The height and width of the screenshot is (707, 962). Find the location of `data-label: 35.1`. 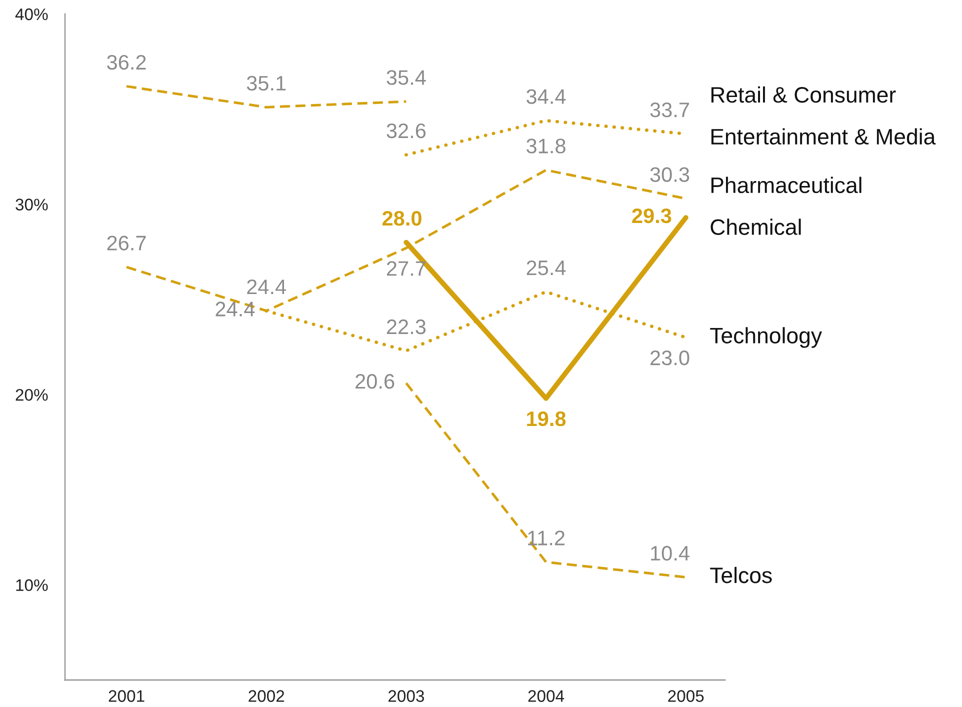

data-label: 35.1 is located at coordinates (266, 83).